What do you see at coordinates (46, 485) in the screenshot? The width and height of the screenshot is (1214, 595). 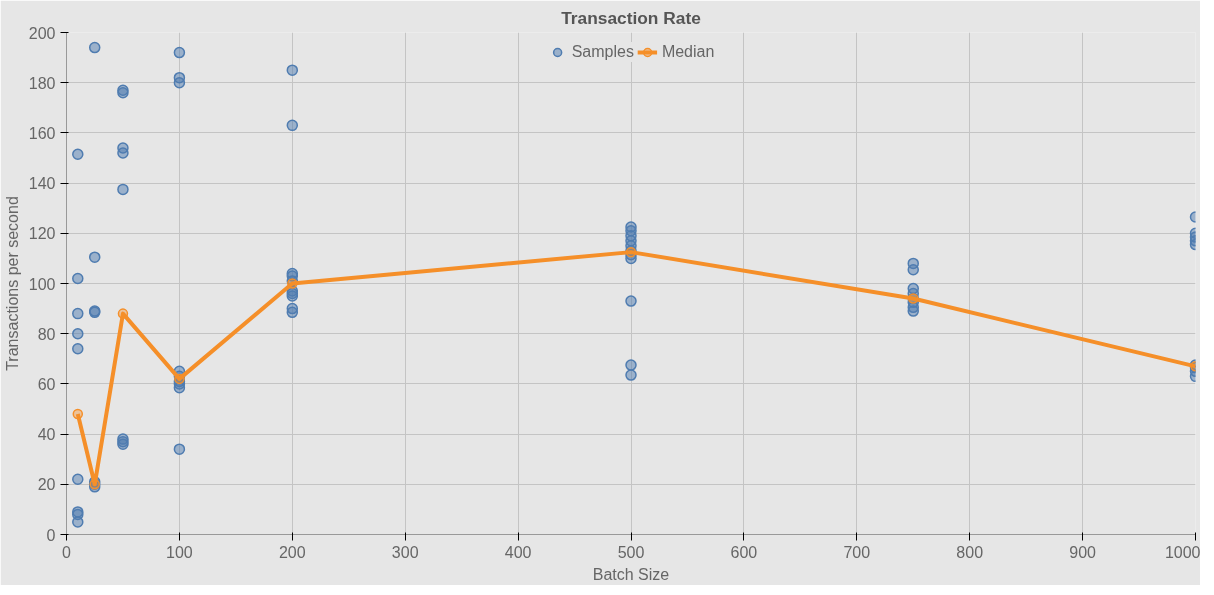 I see `y-tick-label: 20` at bounding box center [46, 485].